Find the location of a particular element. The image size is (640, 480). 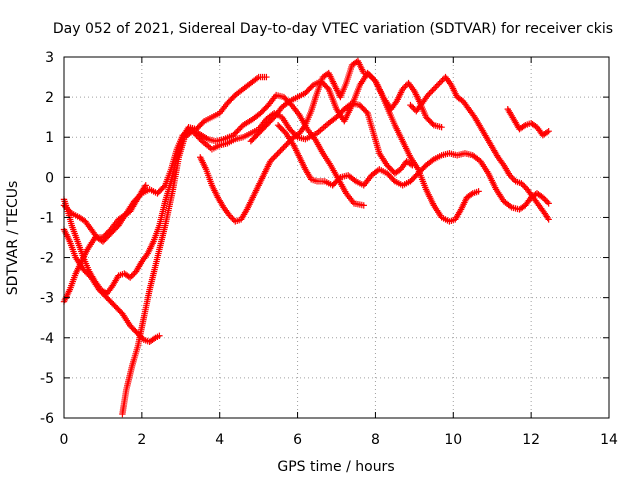

y-tick-label: -6 is located at coordinates (47, 419).